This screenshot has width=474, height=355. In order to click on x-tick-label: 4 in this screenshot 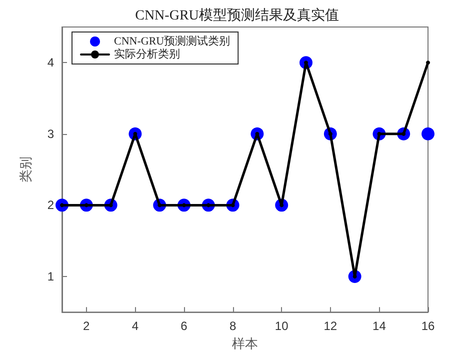, I will do `click(135, 326)`.